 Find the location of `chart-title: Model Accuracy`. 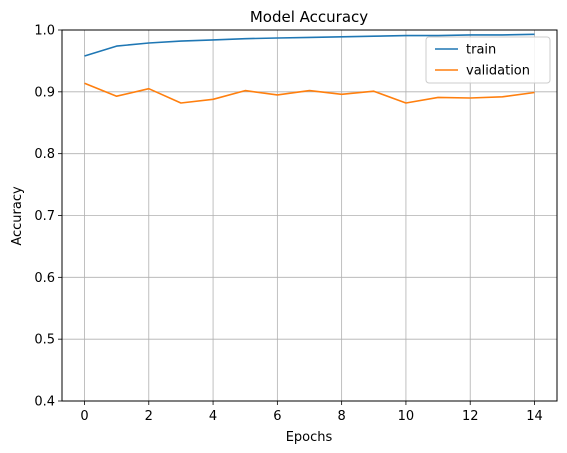

chart-title: Model Accuracy is located at coordinates (309, 17).